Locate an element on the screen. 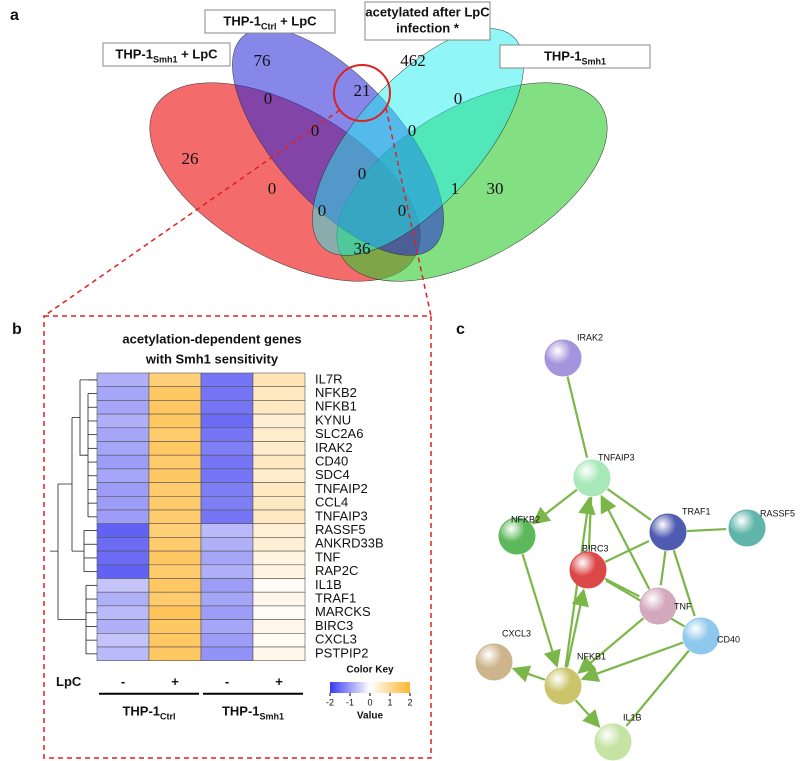 The width and height of the screenshot is (800, 761). node-label: CXCL3 is located at coordinates (516, 633).